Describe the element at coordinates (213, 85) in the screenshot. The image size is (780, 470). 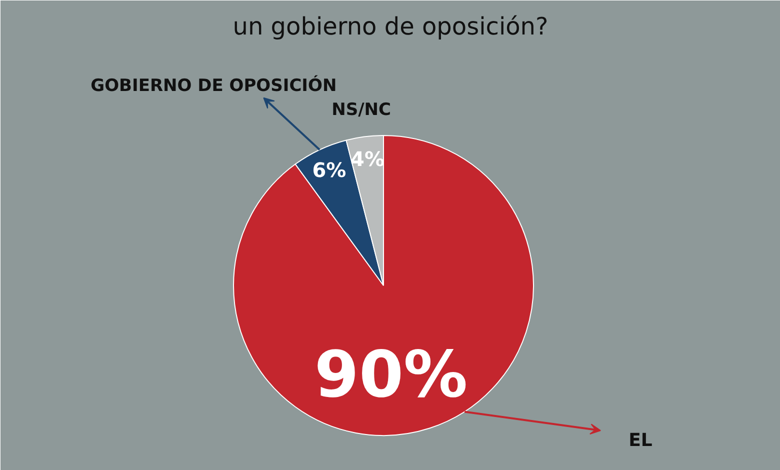
I see `slice-label: GOBIERNO DE OPOSICIÓN` at that location.